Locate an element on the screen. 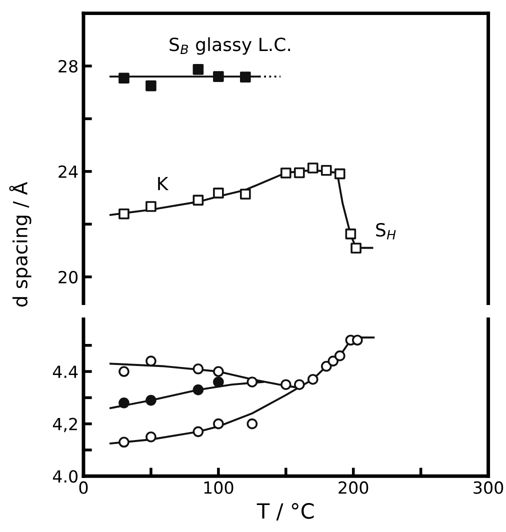 This screenshot has height=532, width=506. x-axis-title: T / °C is located at coordinates (285, 511).